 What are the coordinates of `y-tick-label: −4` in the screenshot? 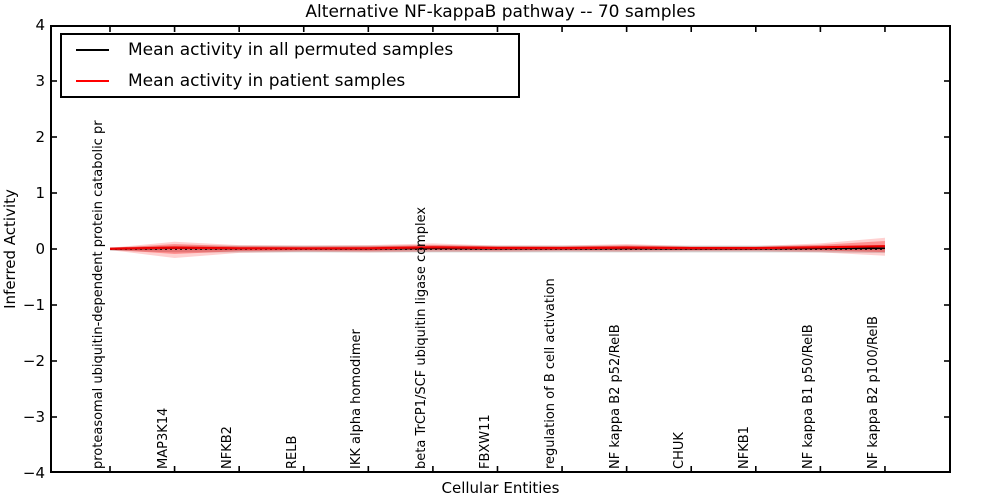 It's located at (33, 473).